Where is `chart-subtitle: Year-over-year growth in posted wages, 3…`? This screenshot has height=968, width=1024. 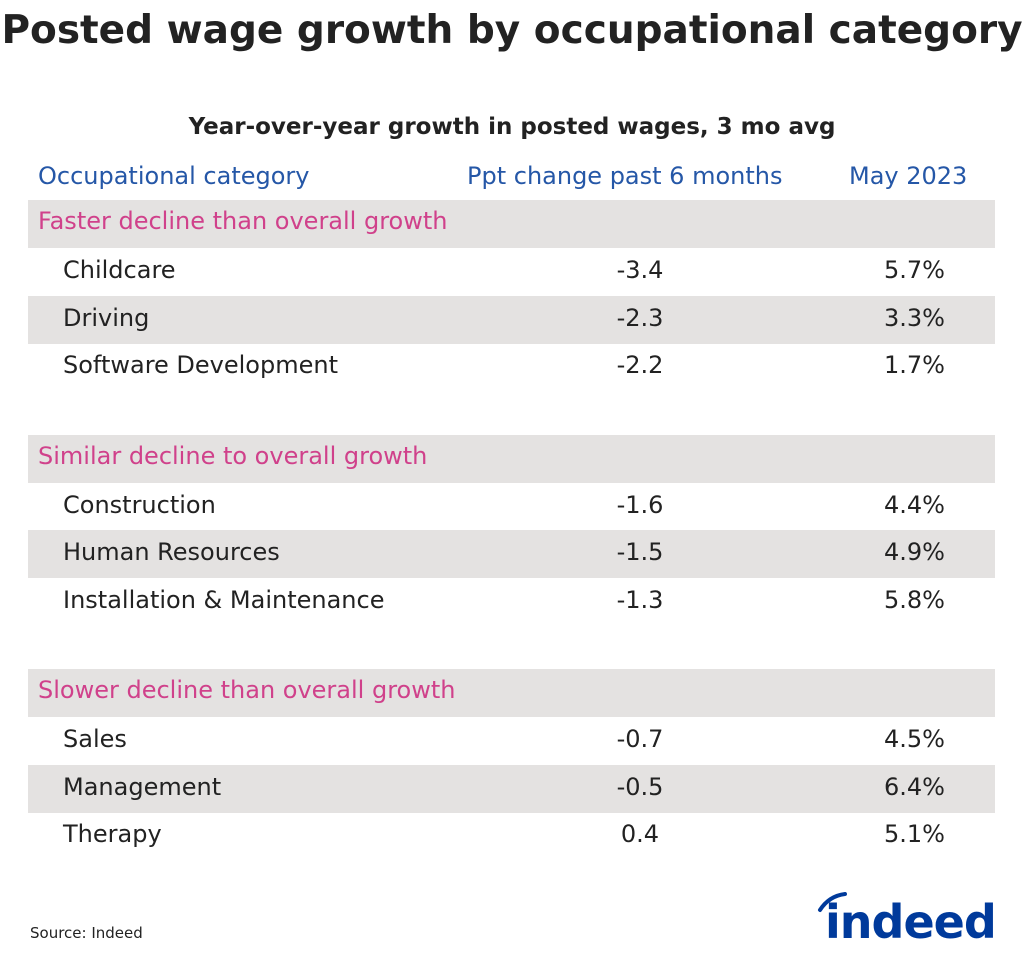
chart-subtitle: Year-over-year growth in posted wages, 3… is located at coordinates (512, 127).